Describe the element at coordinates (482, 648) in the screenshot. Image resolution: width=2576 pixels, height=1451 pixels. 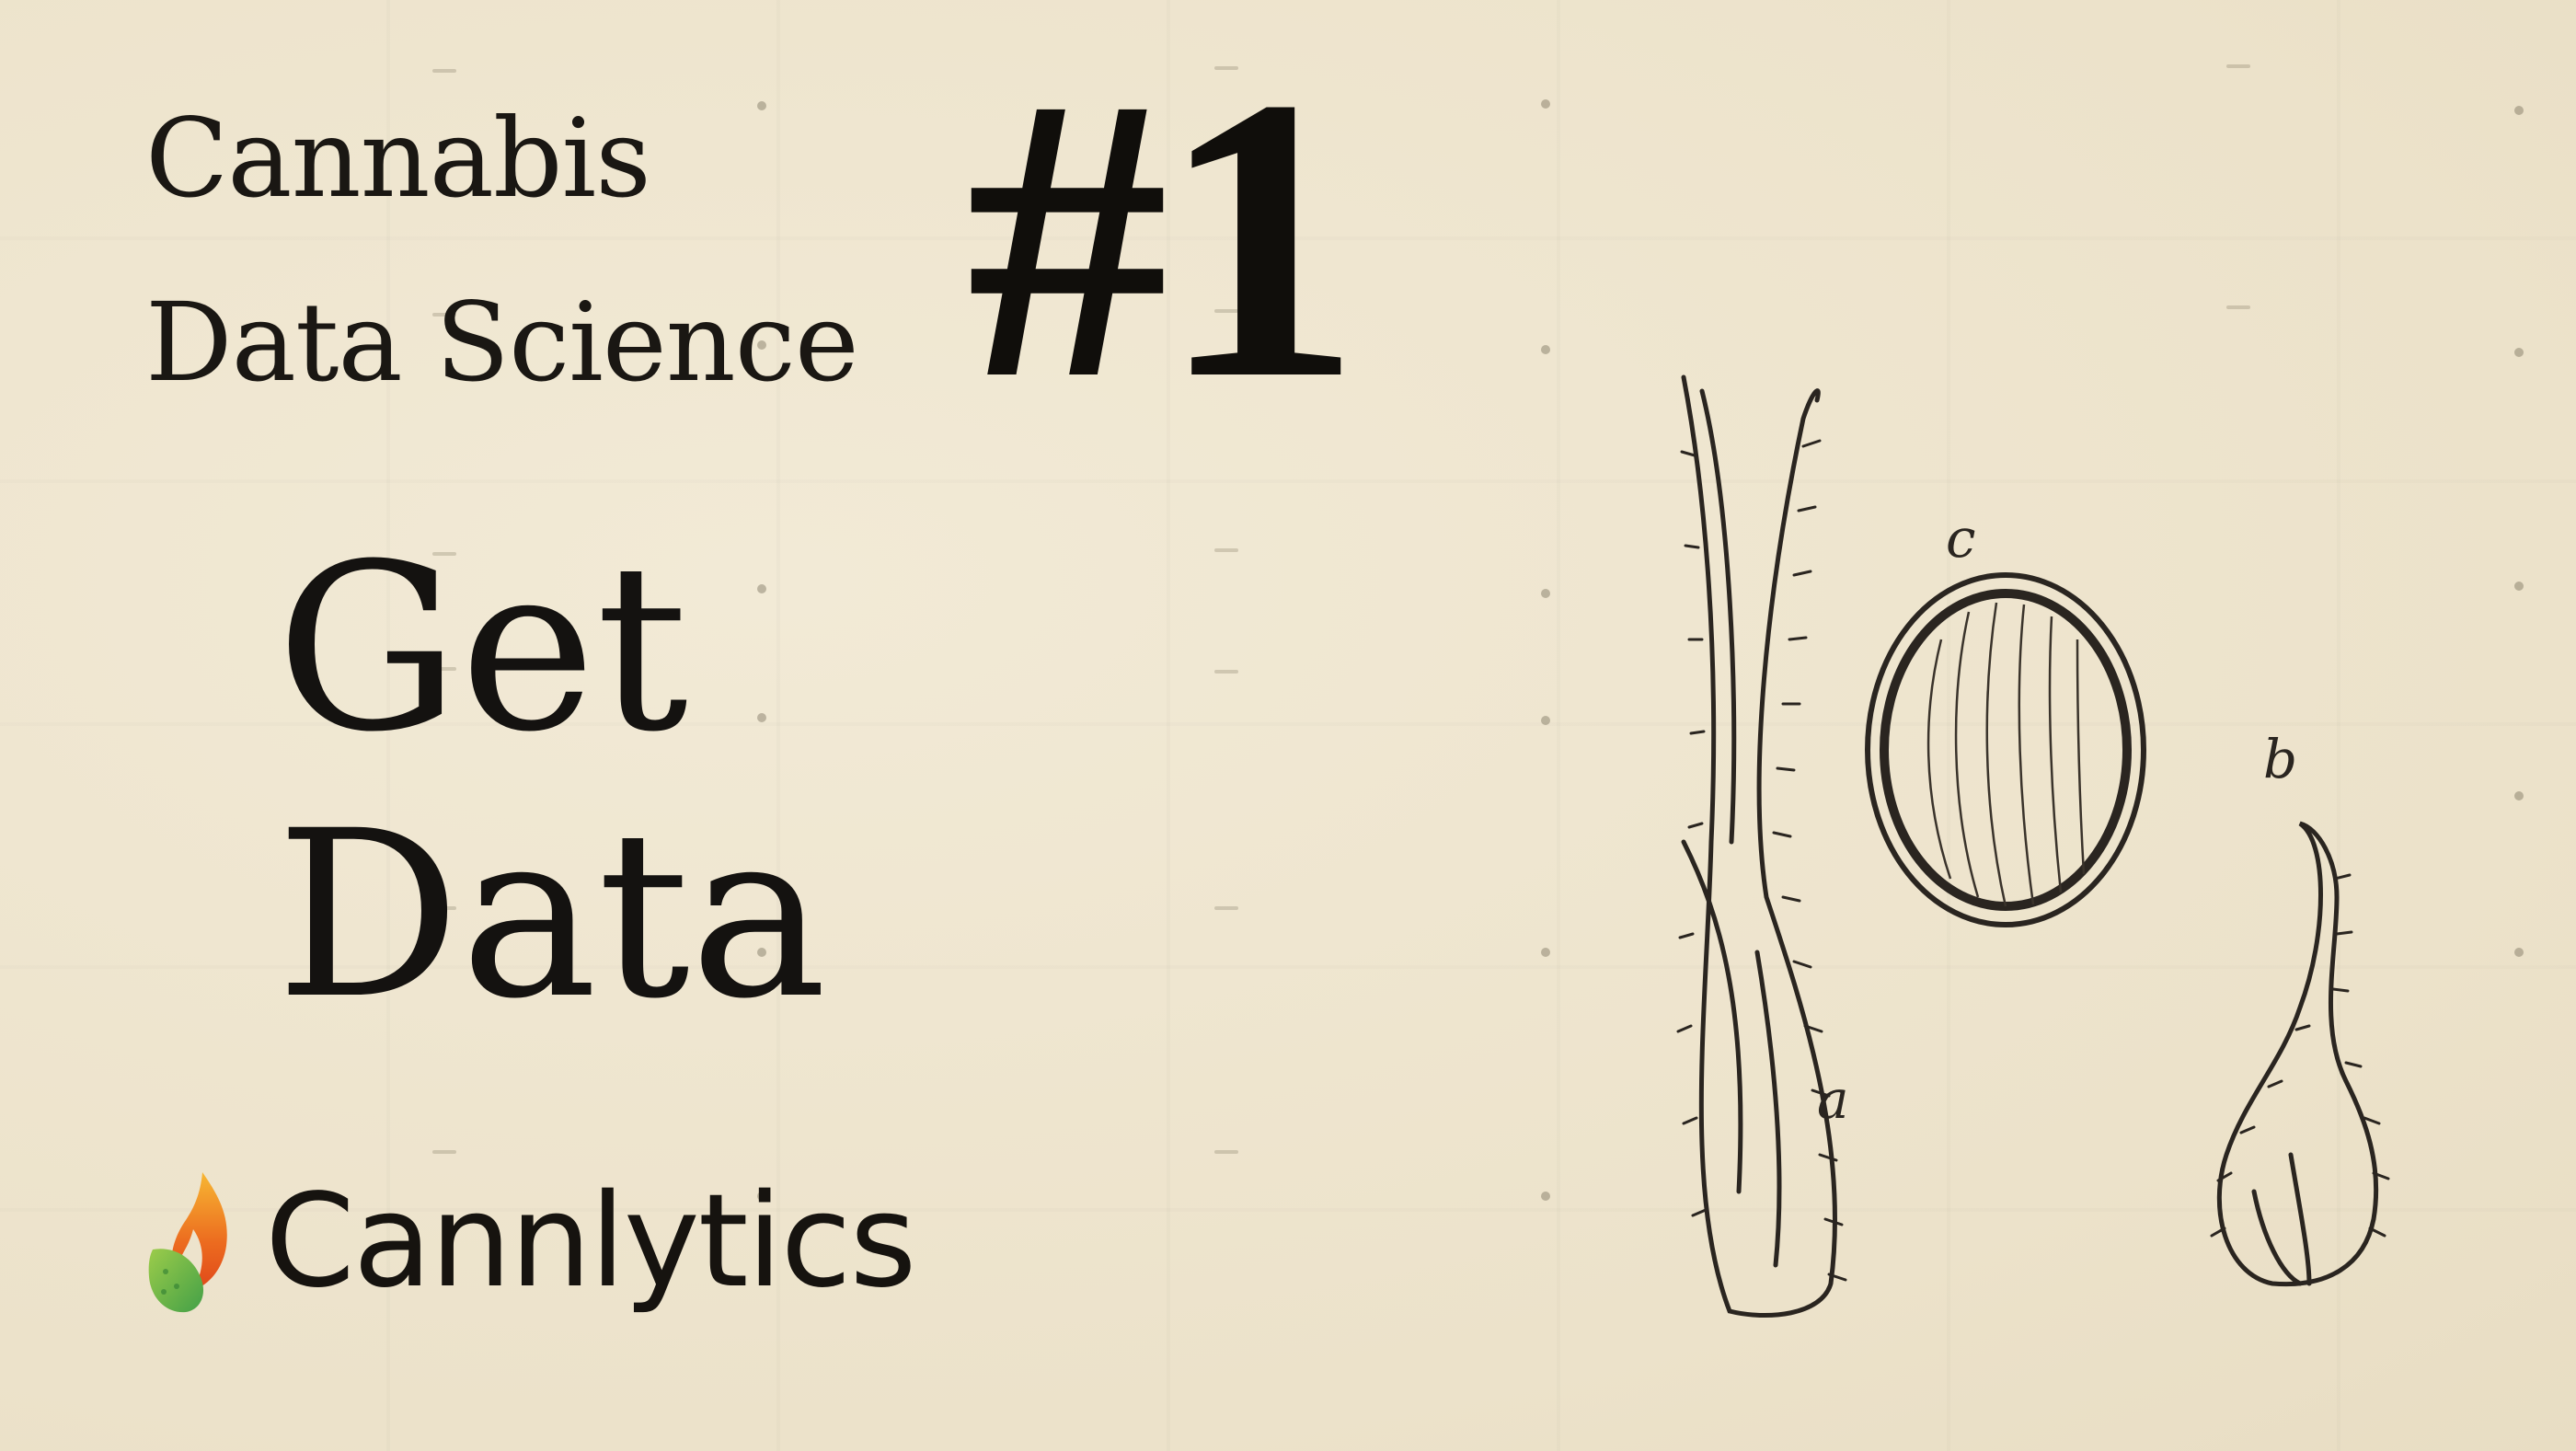
I see `episode-title-line-1: Get` at that location.